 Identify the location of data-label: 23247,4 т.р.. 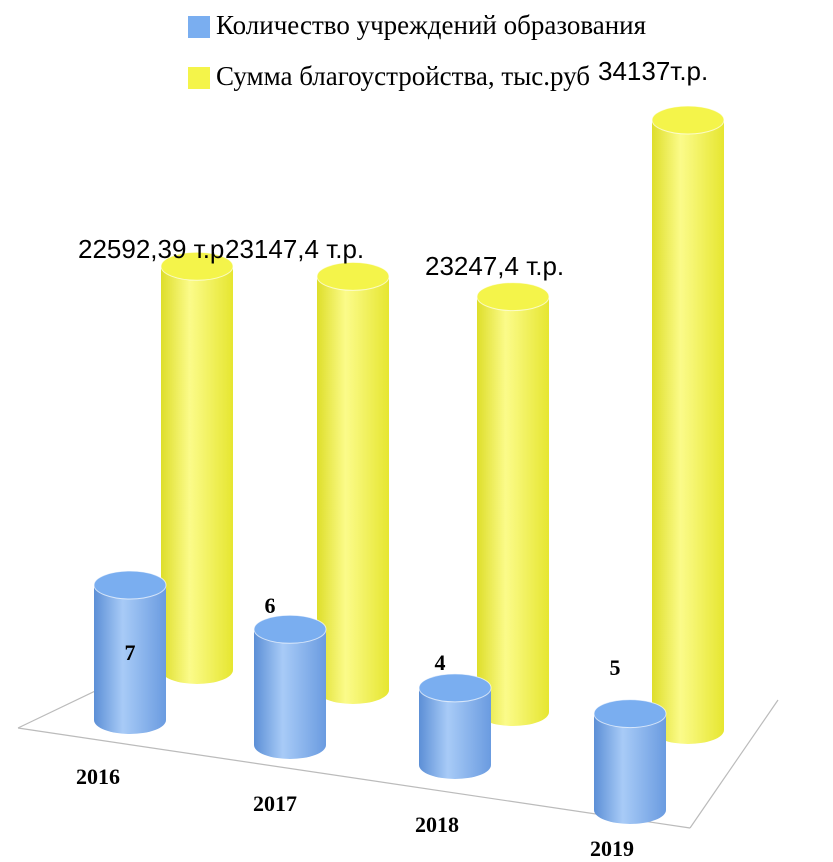
(494, 266).